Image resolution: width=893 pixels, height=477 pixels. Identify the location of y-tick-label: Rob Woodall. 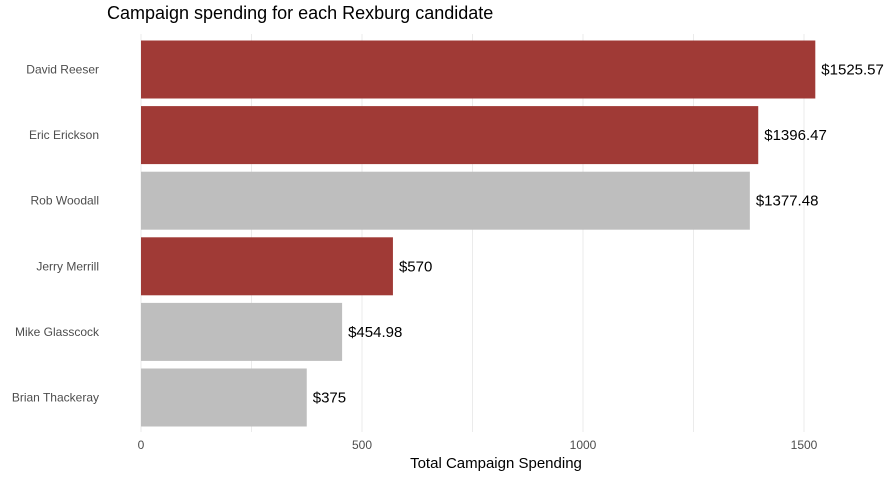
(65, 201).